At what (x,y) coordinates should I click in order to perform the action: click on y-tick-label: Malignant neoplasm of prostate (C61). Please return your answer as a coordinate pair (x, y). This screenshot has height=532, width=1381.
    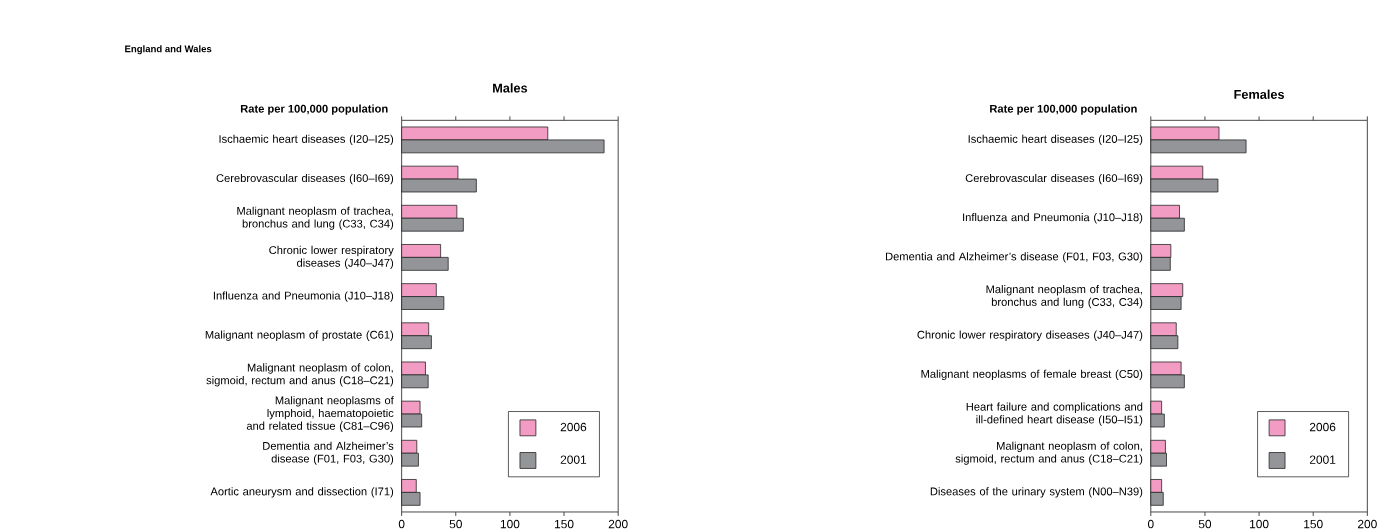
    Looking at the image, I should click on (299, 335).